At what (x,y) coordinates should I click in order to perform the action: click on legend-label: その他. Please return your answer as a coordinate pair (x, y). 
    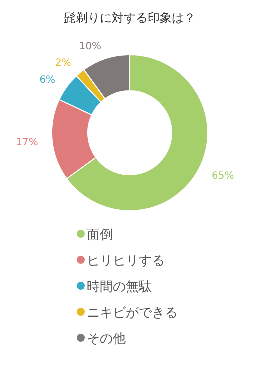
    Looking at the image, I should click on (106, 339).